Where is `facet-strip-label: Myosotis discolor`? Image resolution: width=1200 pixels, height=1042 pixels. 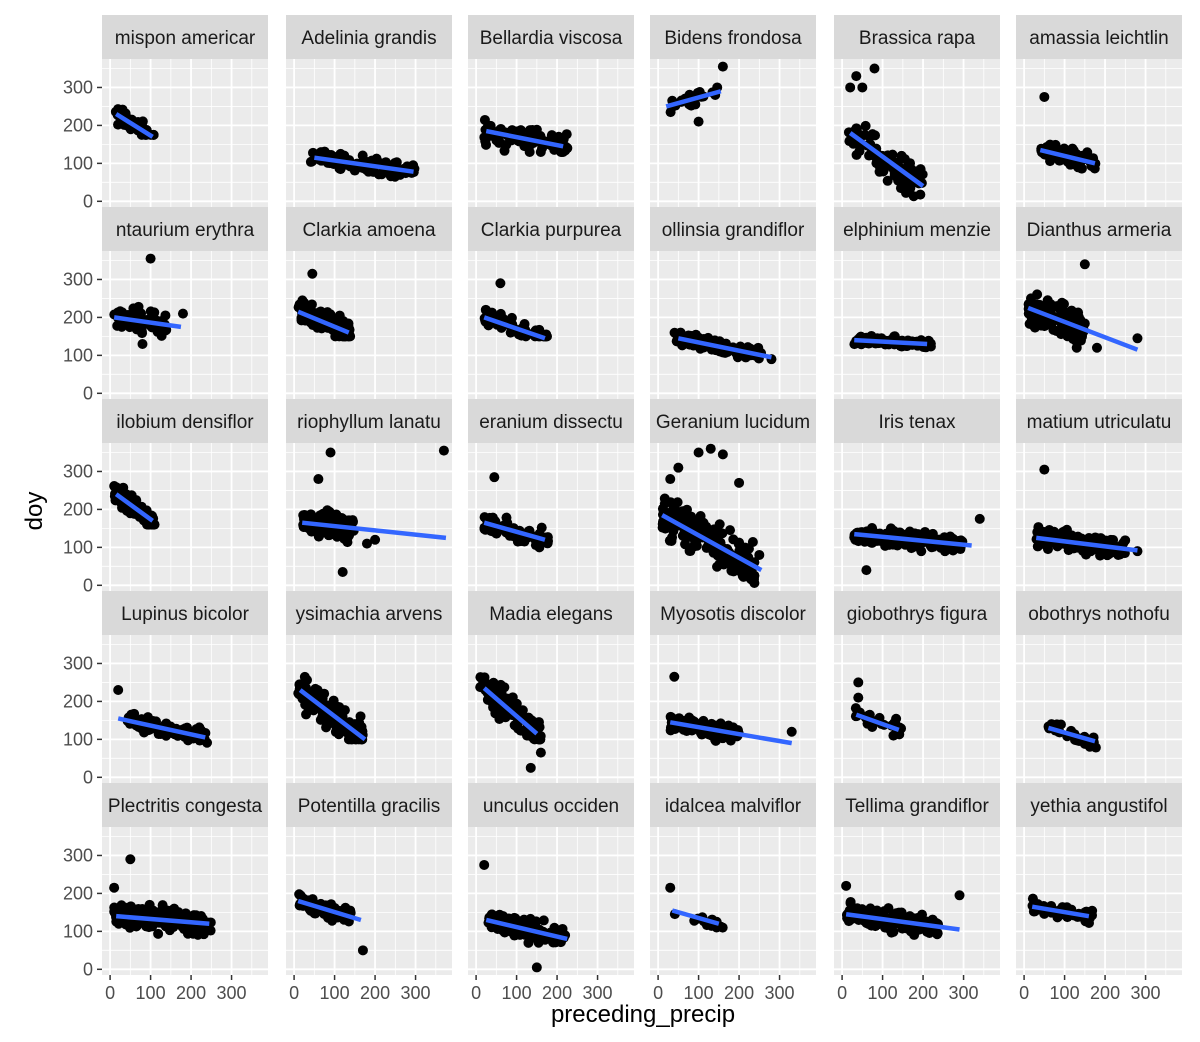
facet-strip-label: Myosotis discolor is located at coordinates (733, 614).